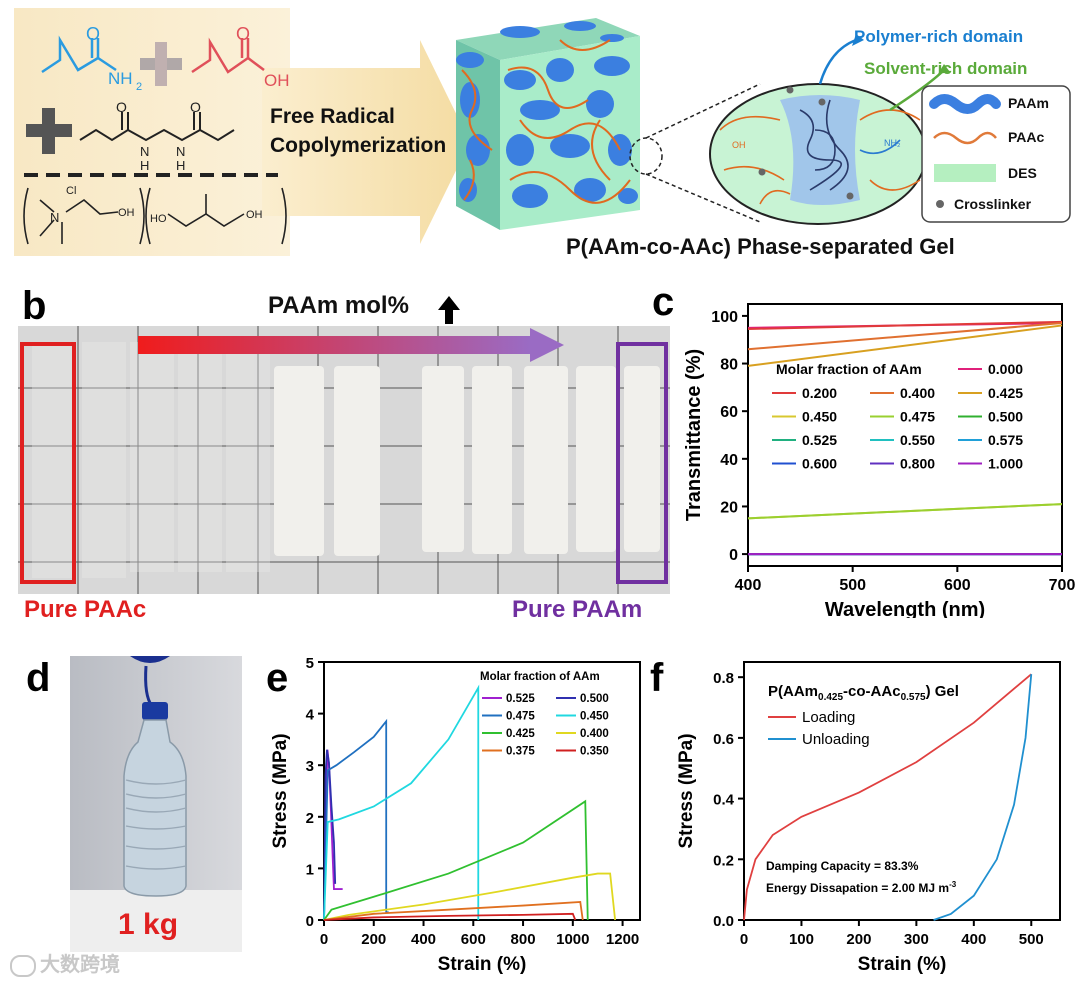 Image resolution: width=1080 pixels, height=982 pixels. What do you see at coordinates (277, 678) in the screenshot?
I see `panel-label-e: e` at bounding box center [277, 678].